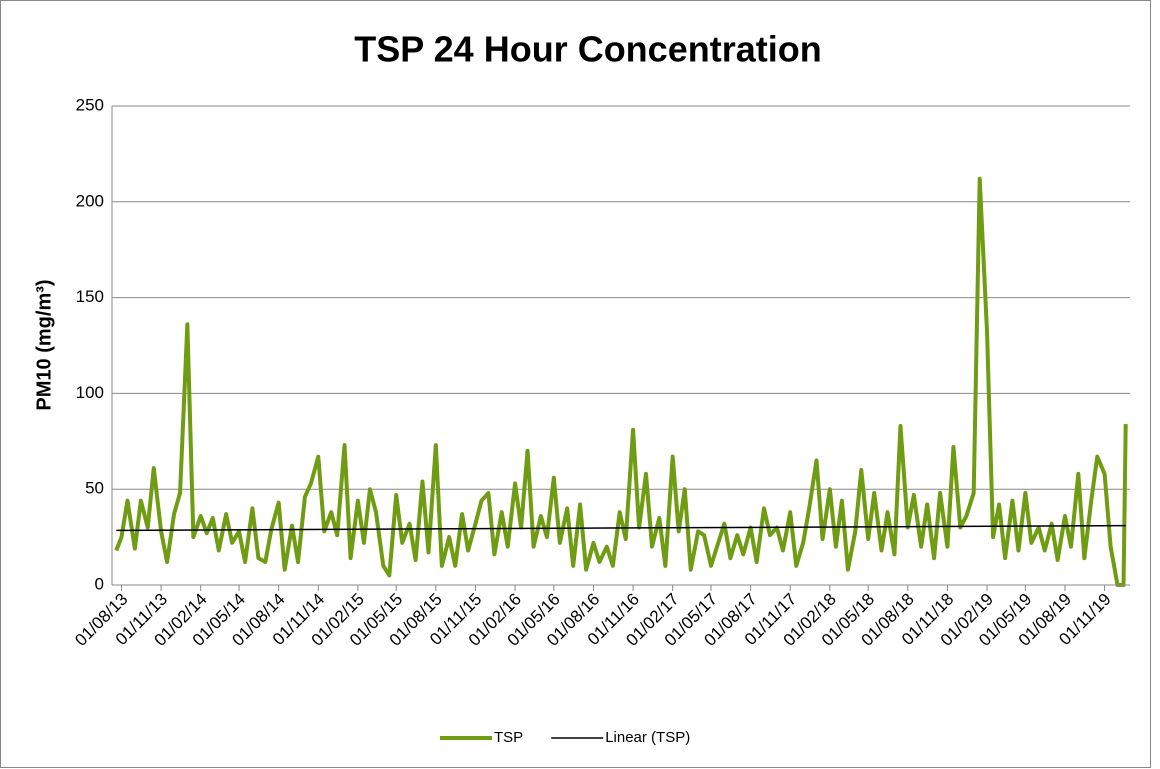 This screenshot has height=769, width=1160. Describe the element at coordinates (508, 737) in the screenshot. I see `legend-label: TSP` at that location.